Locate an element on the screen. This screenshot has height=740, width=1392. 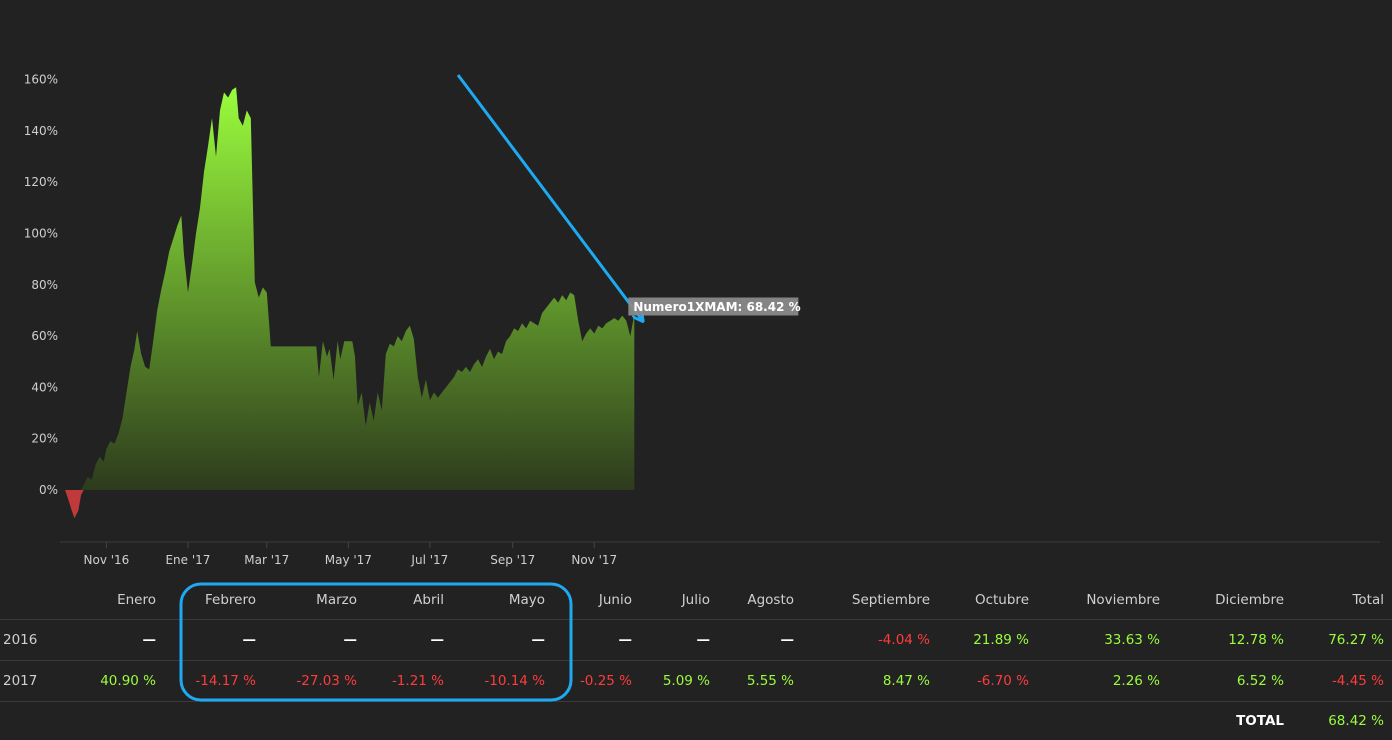
month-return-cell: 40.90 % is located at coordinates (108, 681).